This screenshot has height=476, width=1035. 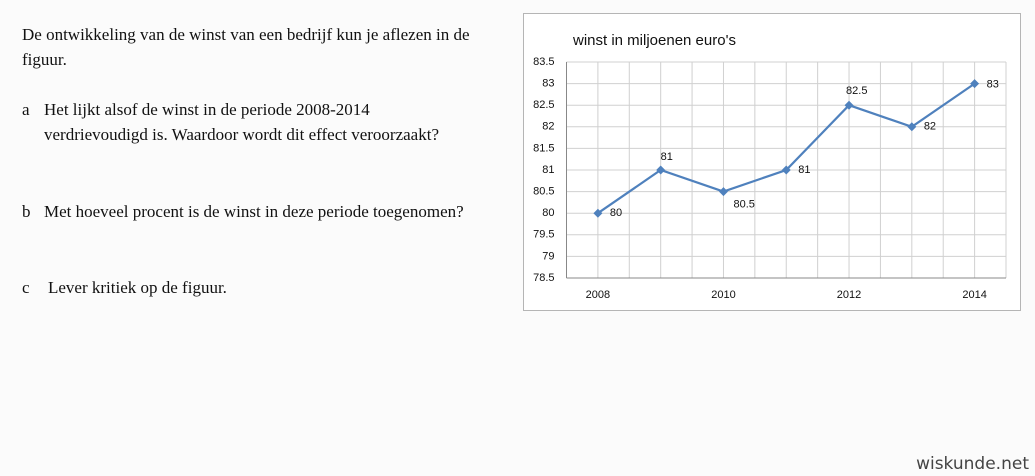 I want to click on y-tick-label: 82.5, so click(x=543, y=105).